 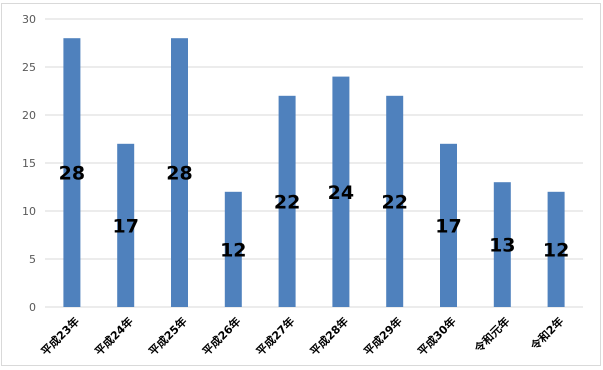 I want to click on x-tick-label: 令和2年, so click(x=546, y=333).